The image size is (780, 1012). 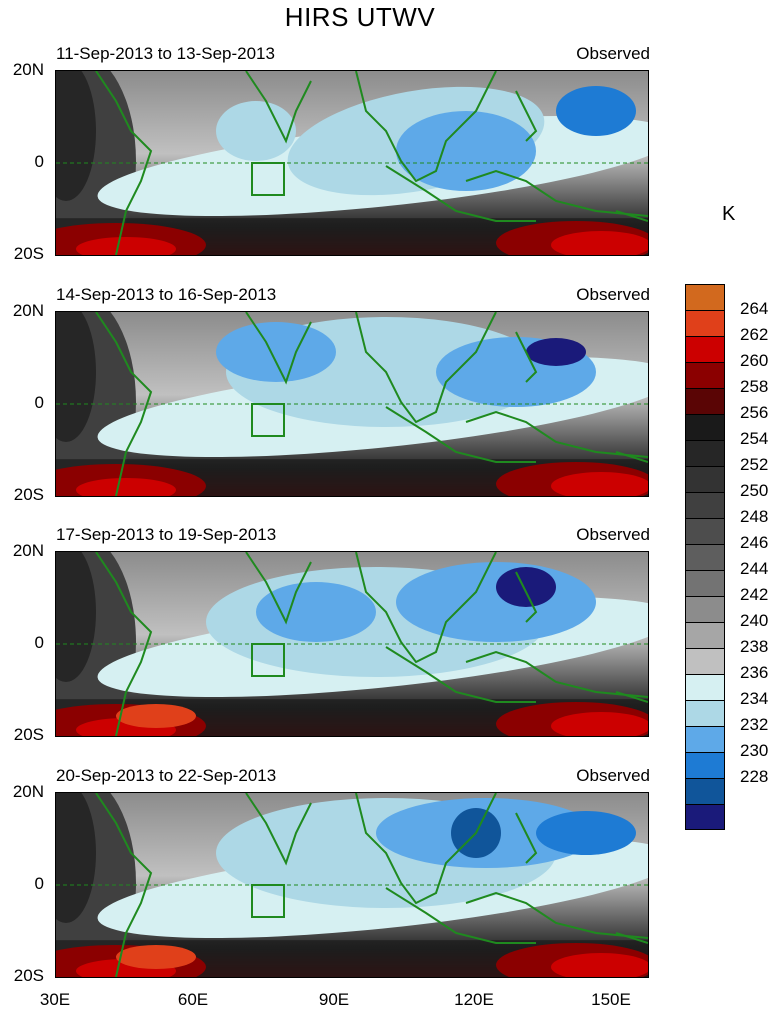 I want to click on panel-date-range: 20-Sep-2013 to 22-Sep-2013, so click(x=166, y=775).